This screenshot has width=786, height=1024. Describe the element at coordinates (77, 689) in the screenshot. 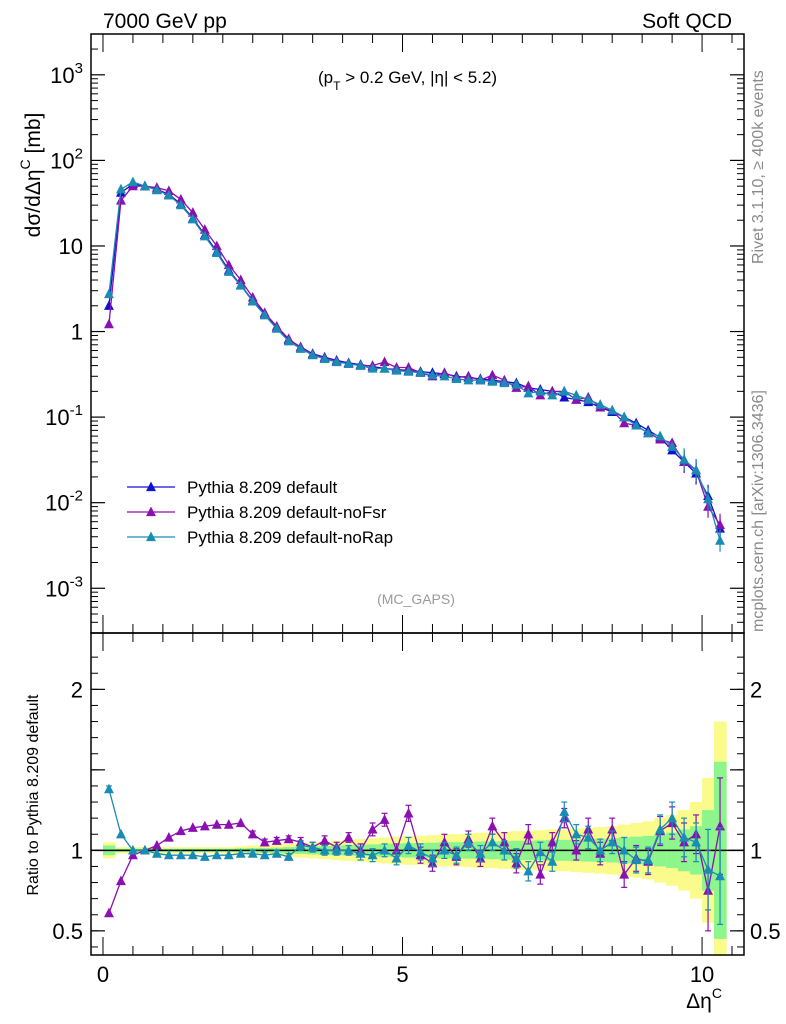

I see `ratio-y-tick-label: 2` at that location.